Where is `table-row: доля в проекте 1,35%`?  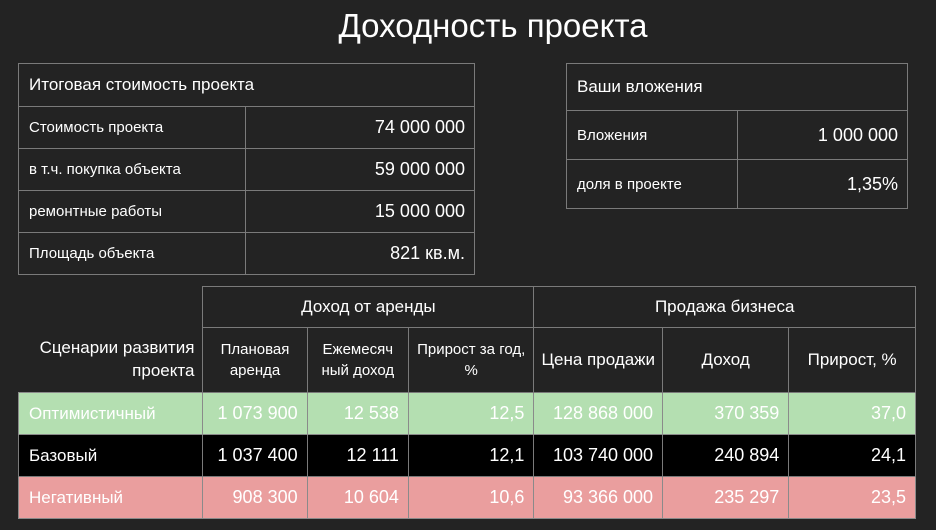 table-row: доля в проекте 1,35% is located at coordinates (737, 184).